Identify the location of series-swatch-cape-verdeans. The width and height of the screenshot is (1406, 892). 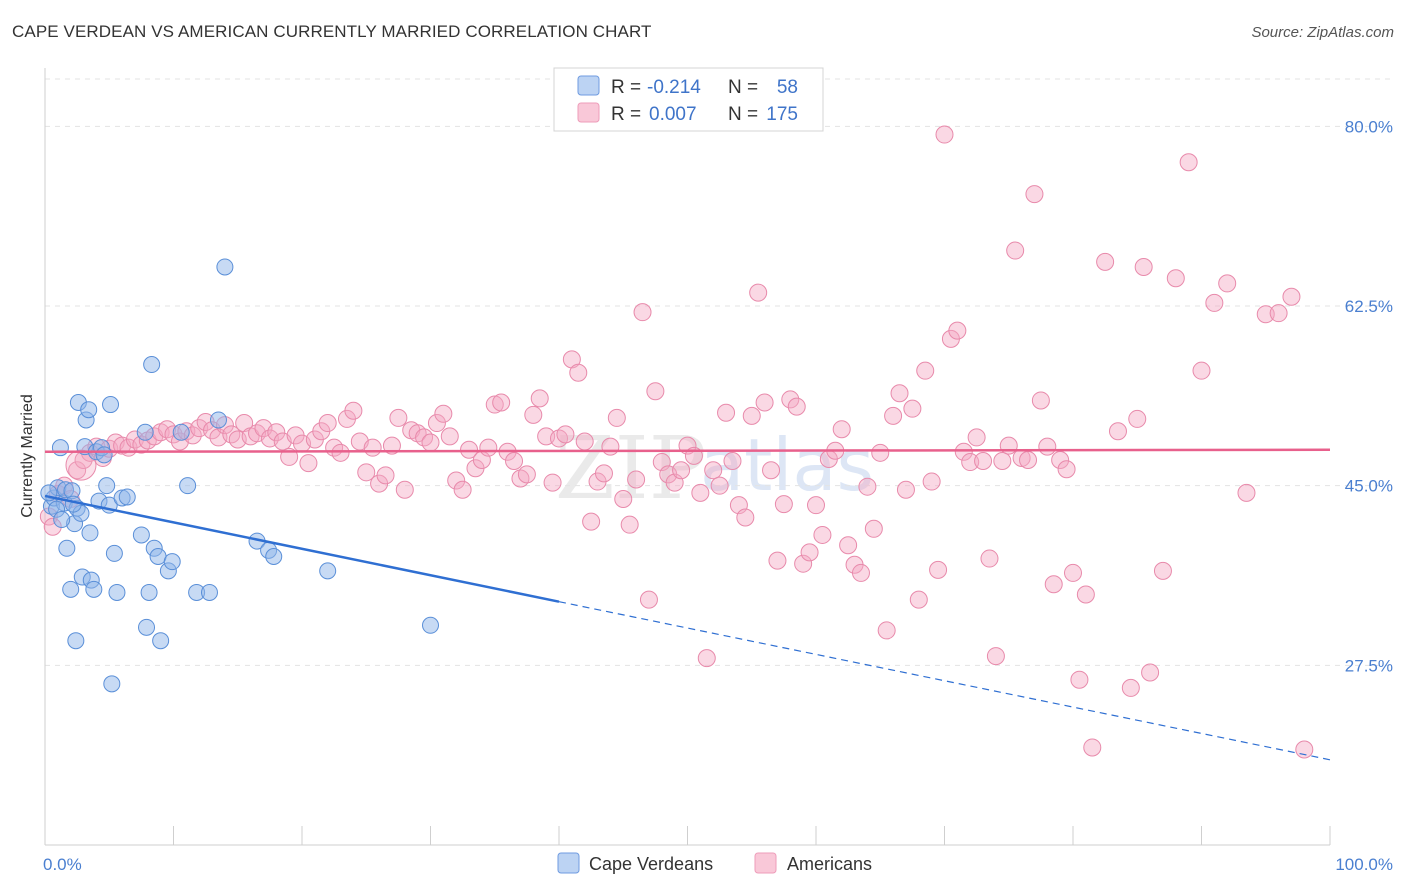
(568, 863).